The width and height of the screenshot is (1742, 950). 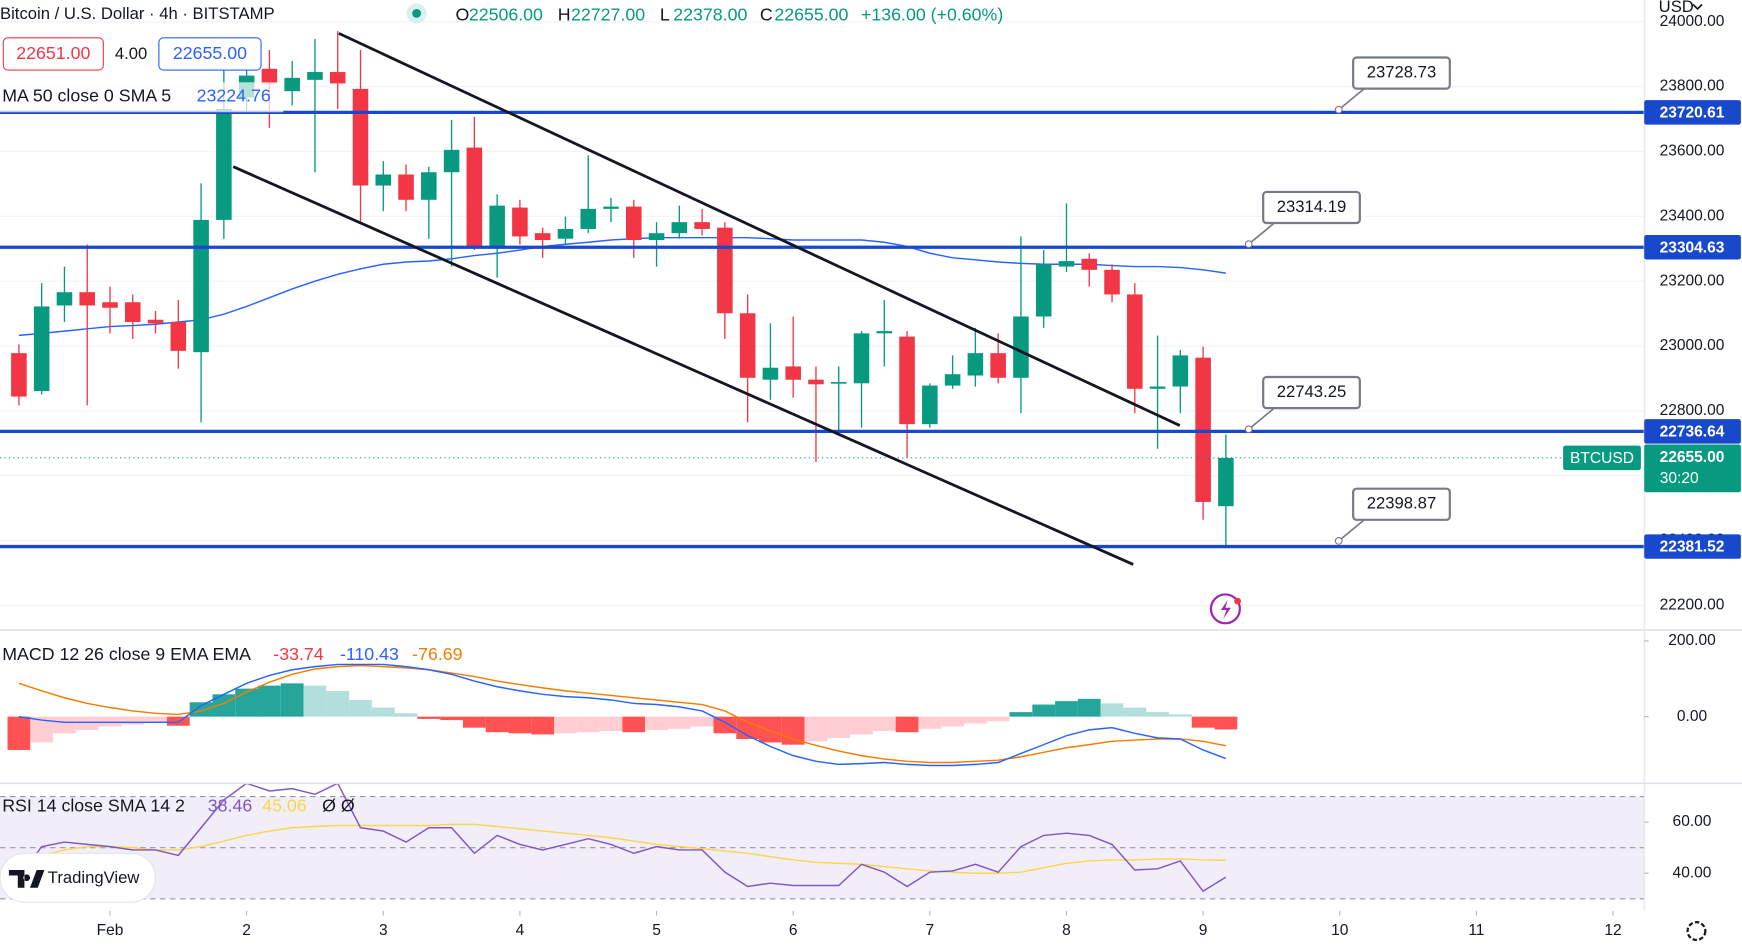 I want to click on currency-caret, so click(x=1697, y=7).